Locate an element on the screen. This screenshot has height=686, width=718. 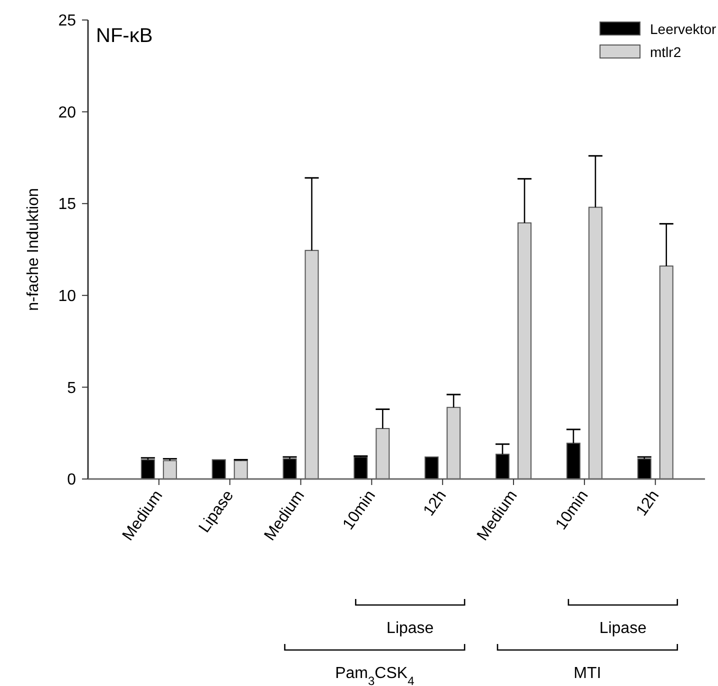
y-tick-label: 5 is located at coordinates (71, 388).